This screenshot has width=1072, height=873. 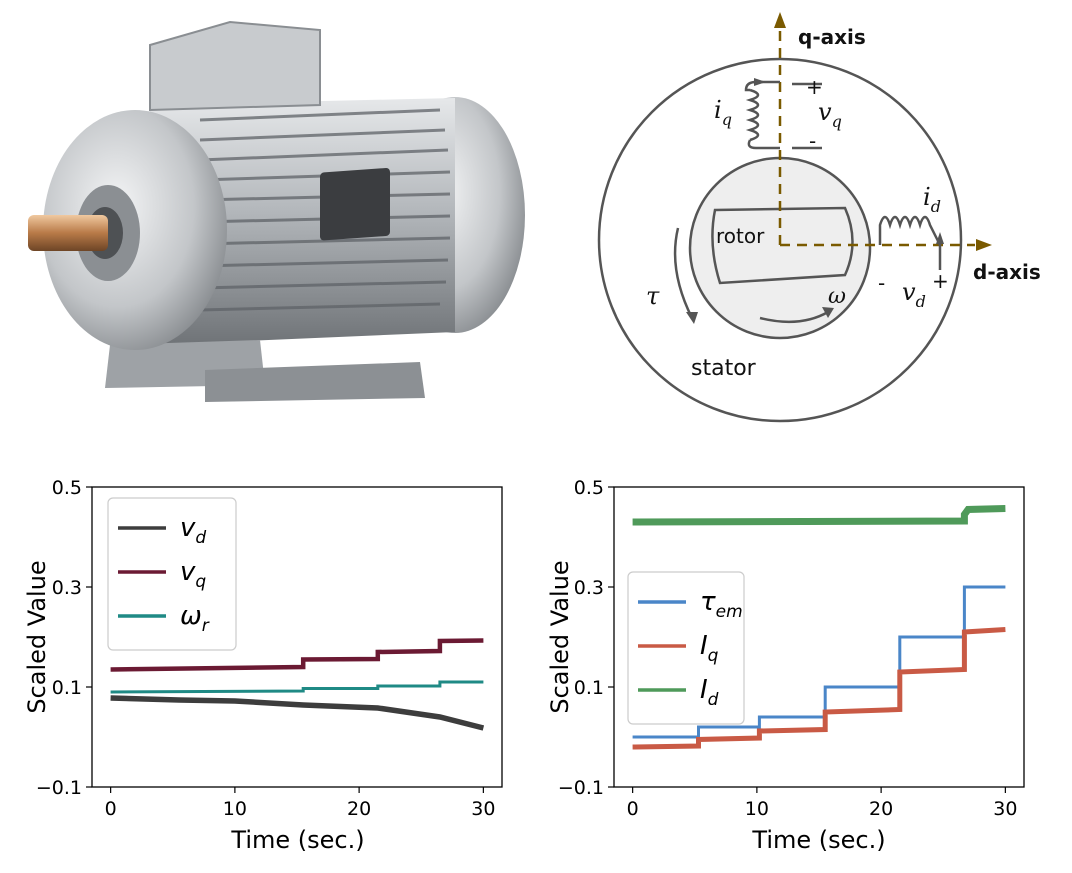 What do you see at coordinates (723, 112) in the screenshot?
I see `iq-label: iq` at bounding box center [723, 112].